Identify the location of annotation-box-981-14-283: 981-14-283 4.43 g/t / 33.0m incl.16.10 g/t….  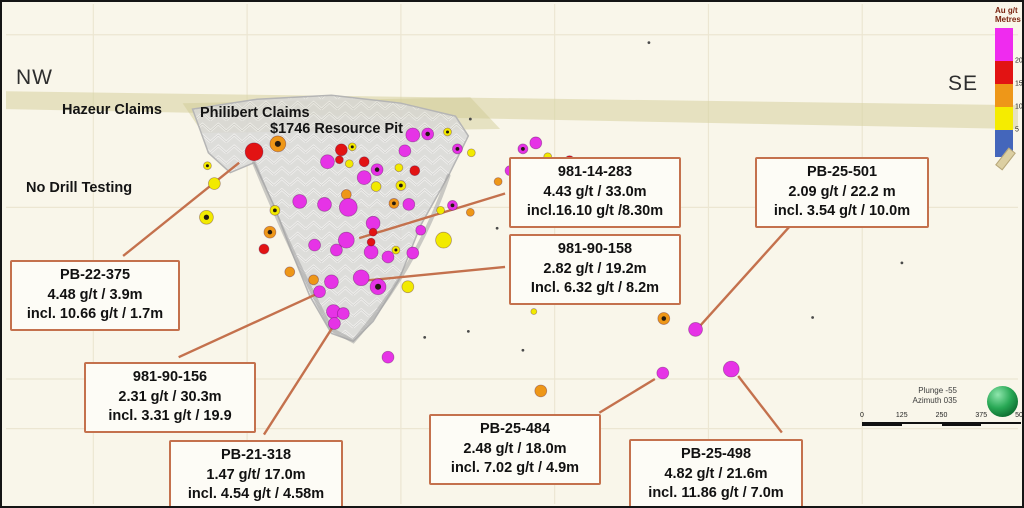
(595, 192).